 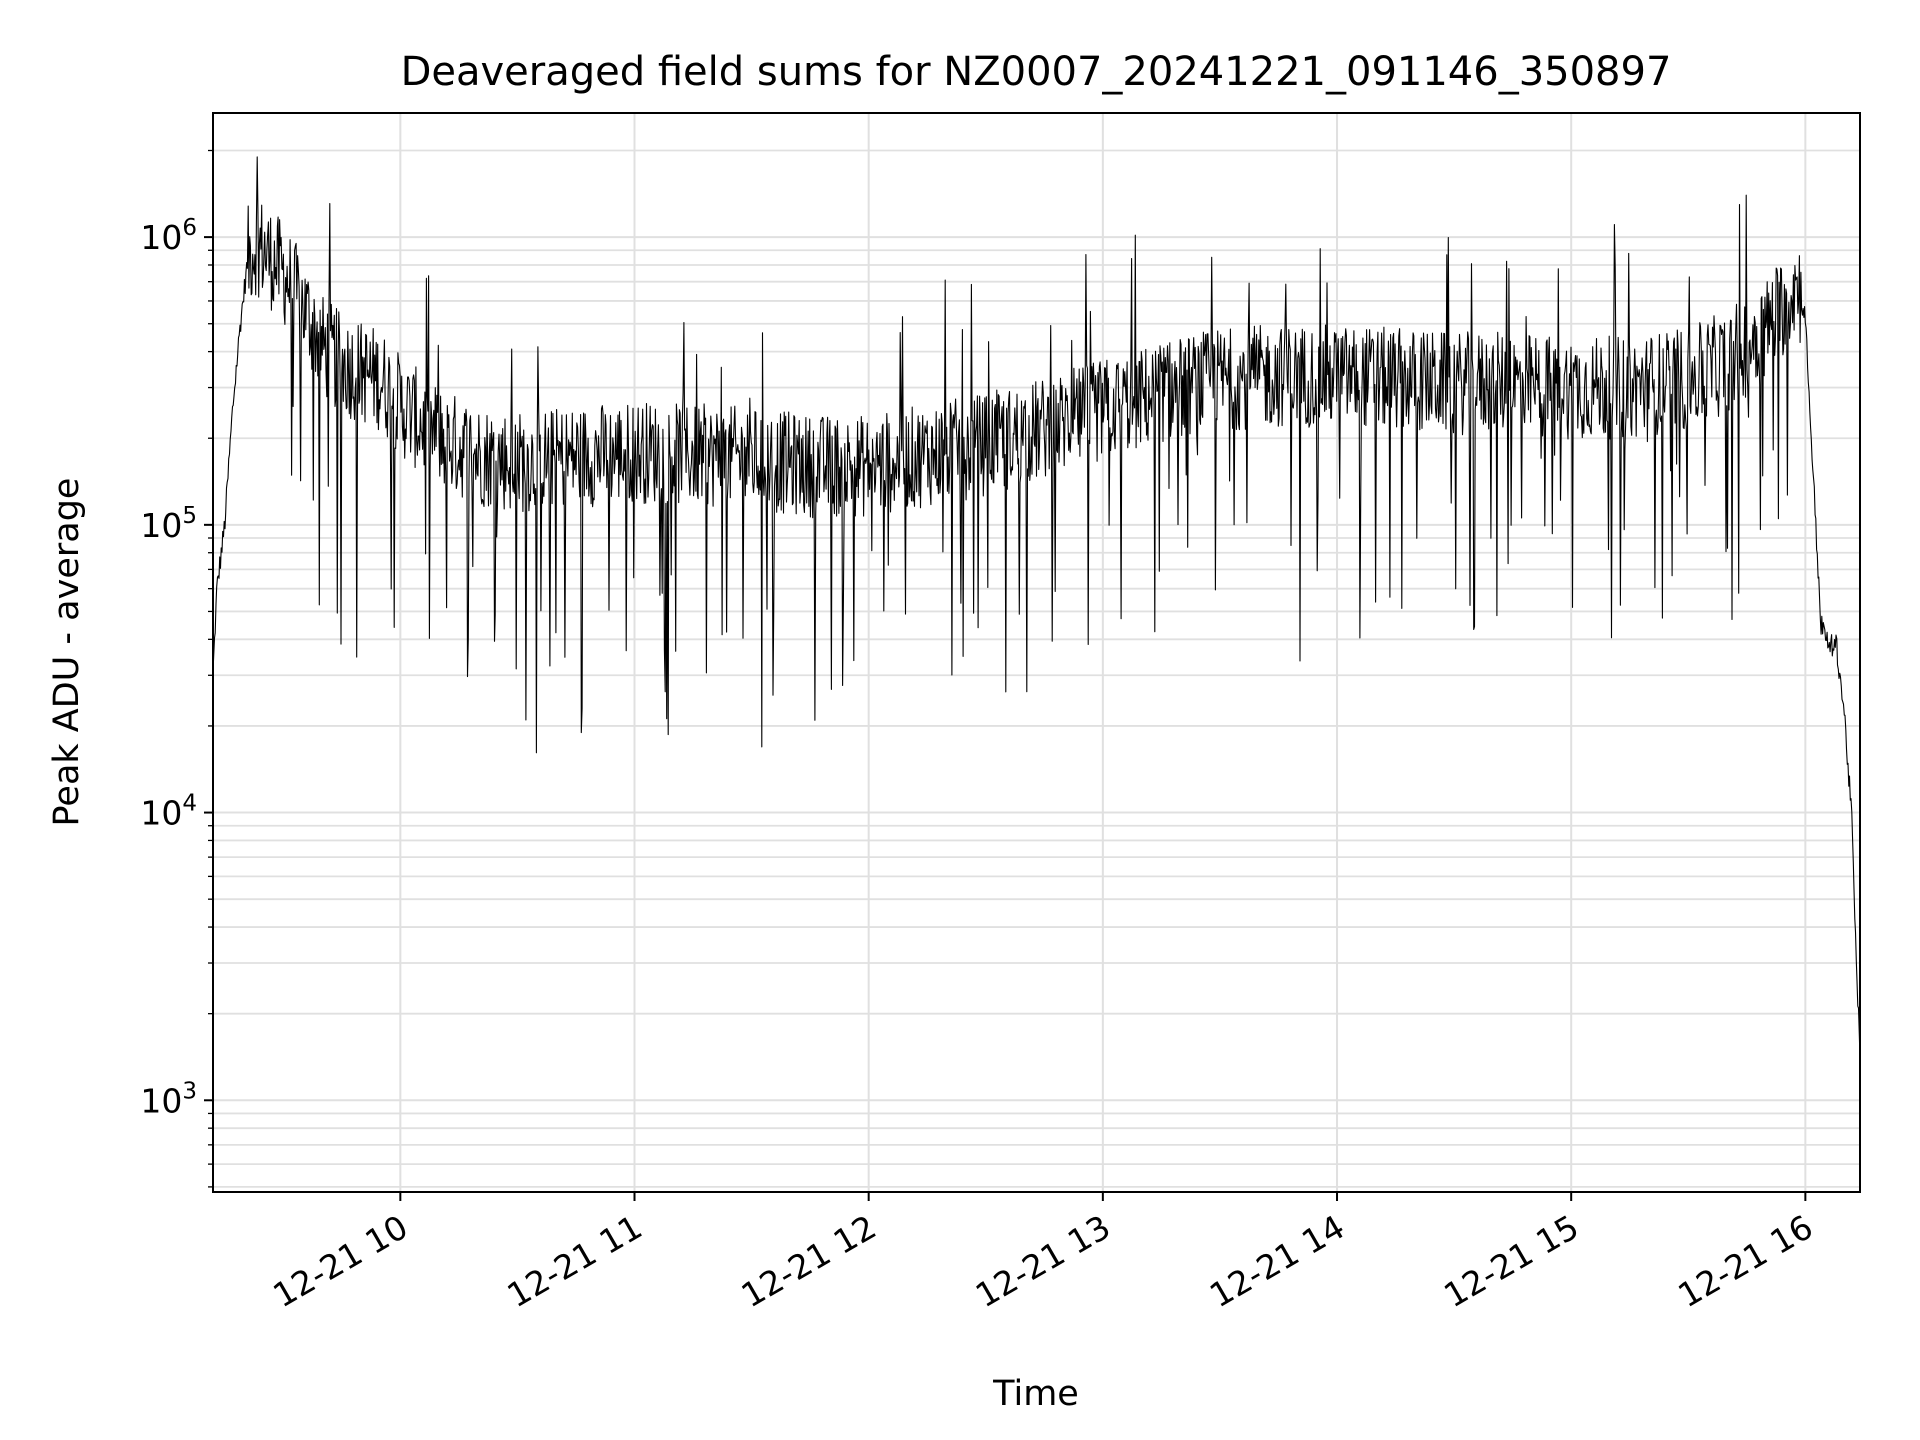 What do you see at coordinates (168, 236) in the screenshot?
I see `y-tick-label: 106` at bounding box center [168, 236].